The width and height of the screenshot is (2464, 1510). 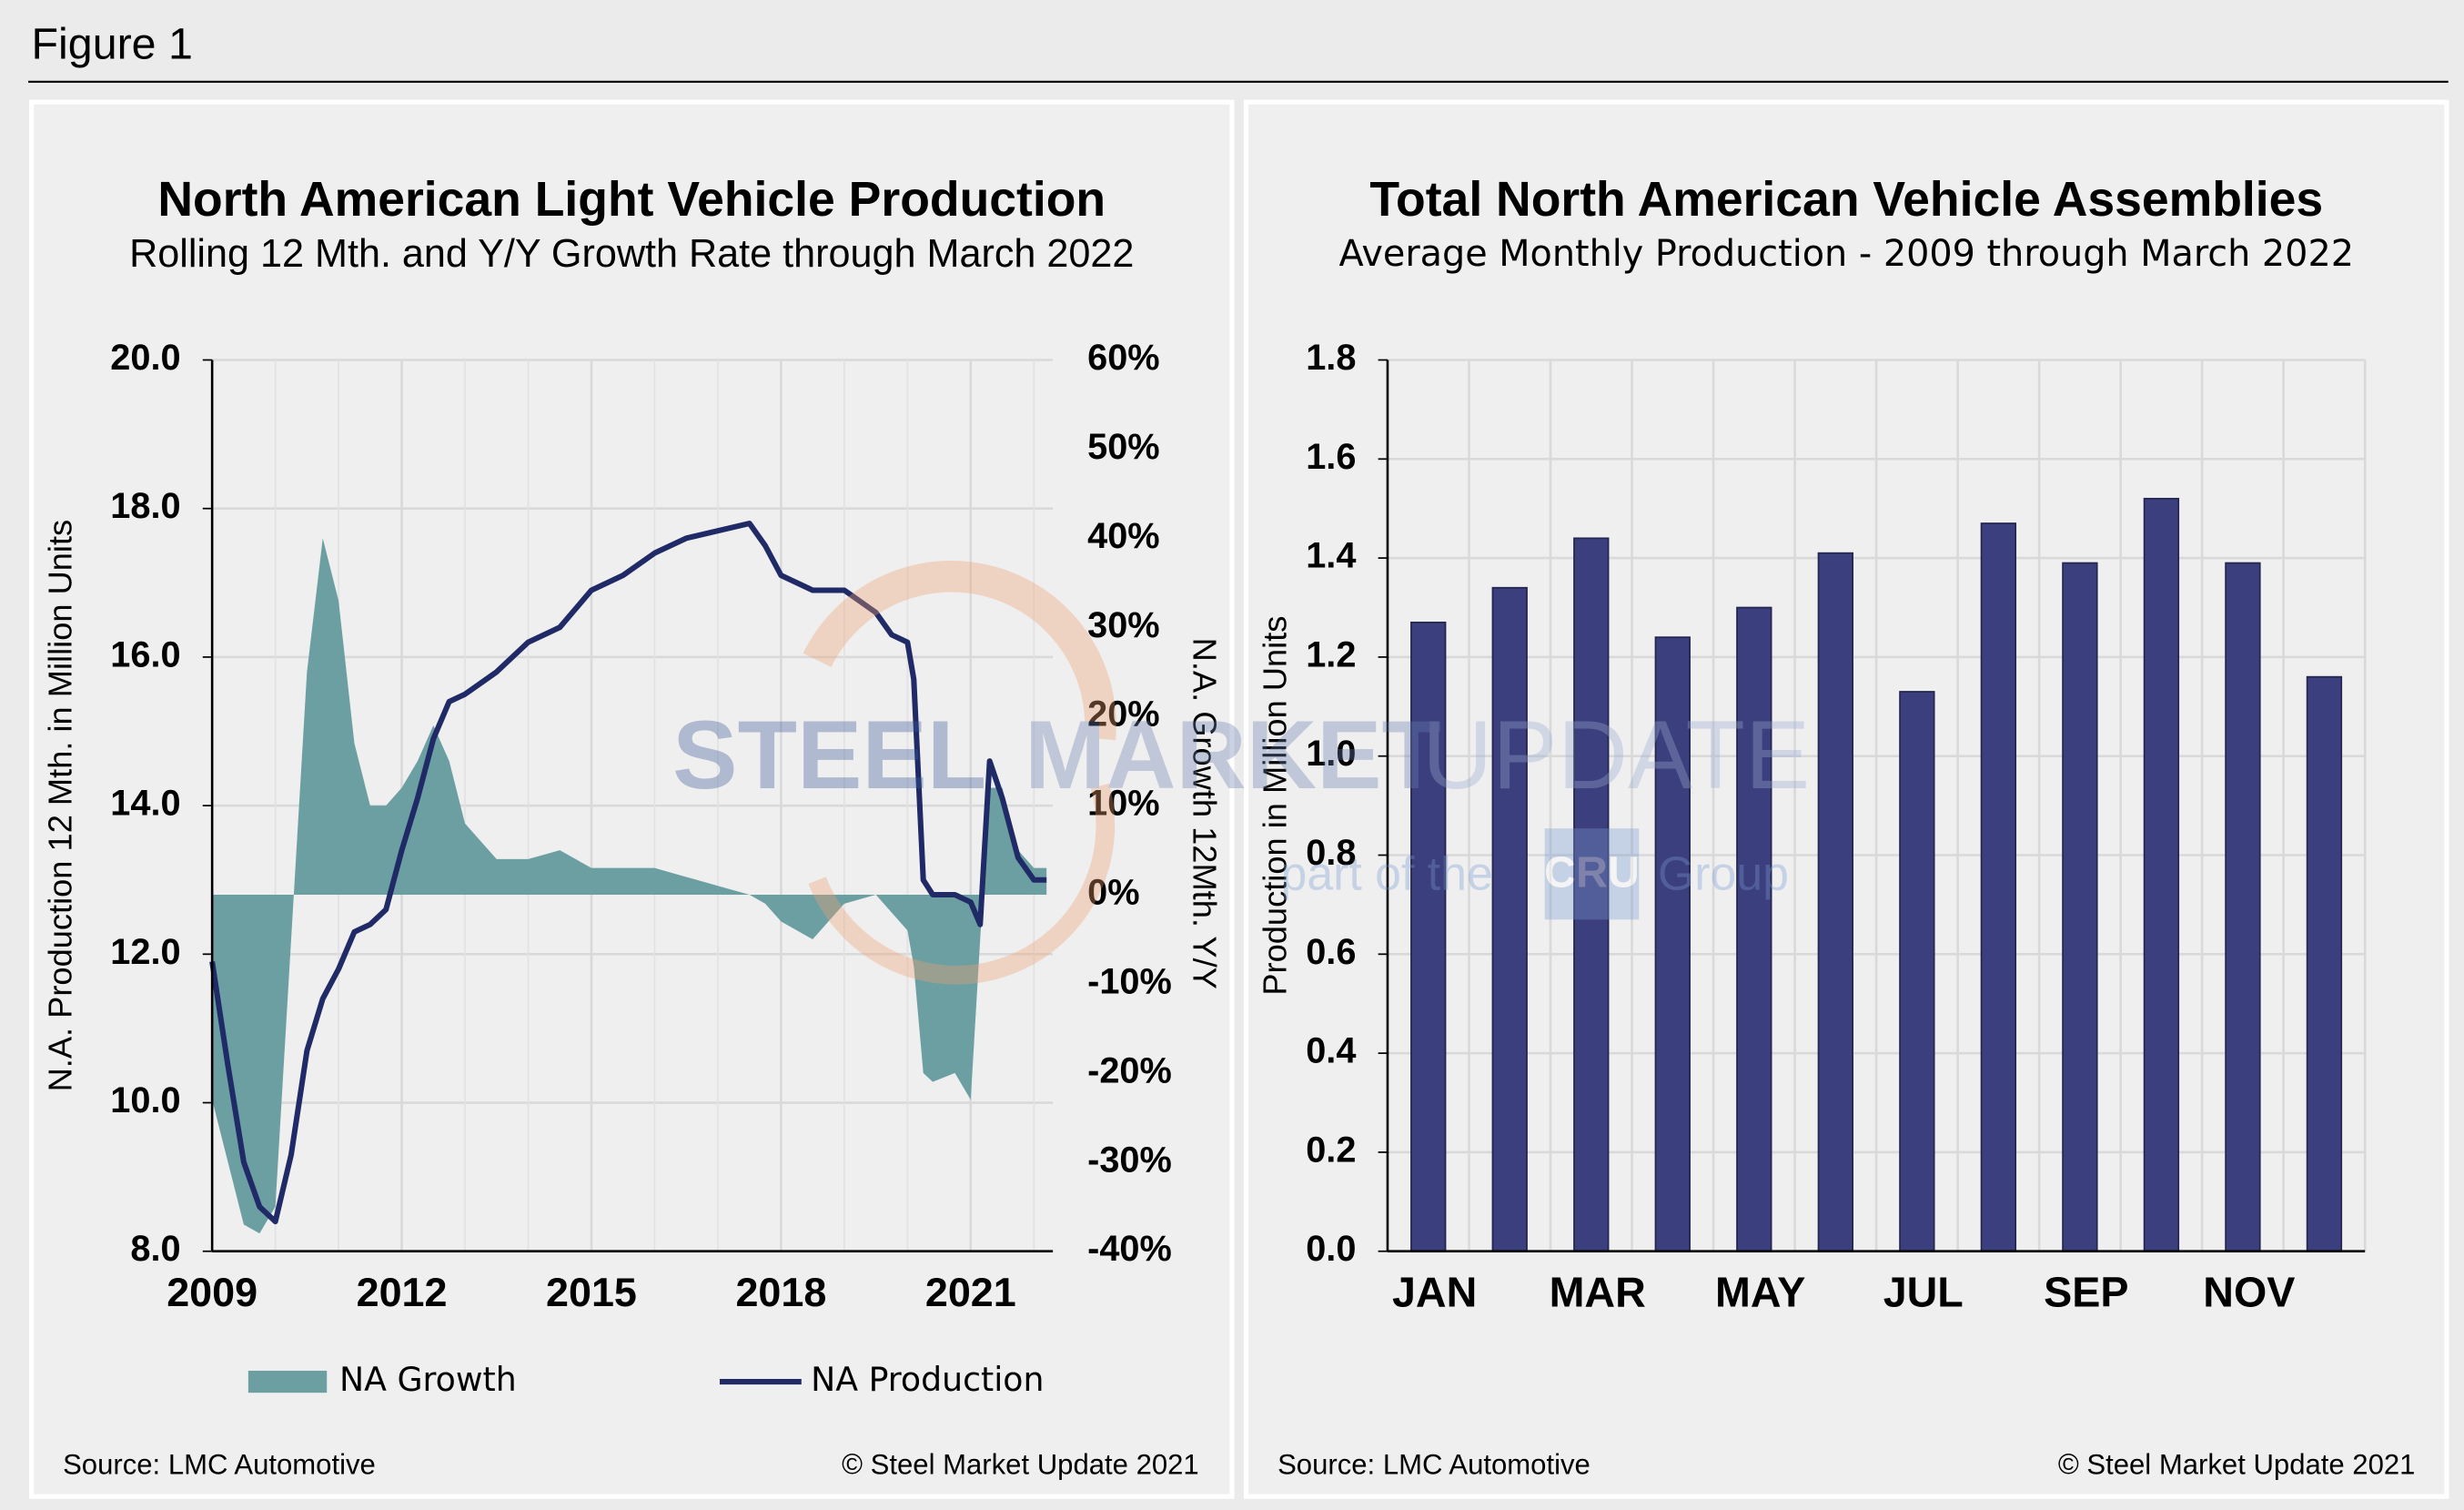 What do you see at coordinates (1434, 1291) in the screenshot?
I see `x-tick-label: JAN` at bounding box center [1434, 1291].